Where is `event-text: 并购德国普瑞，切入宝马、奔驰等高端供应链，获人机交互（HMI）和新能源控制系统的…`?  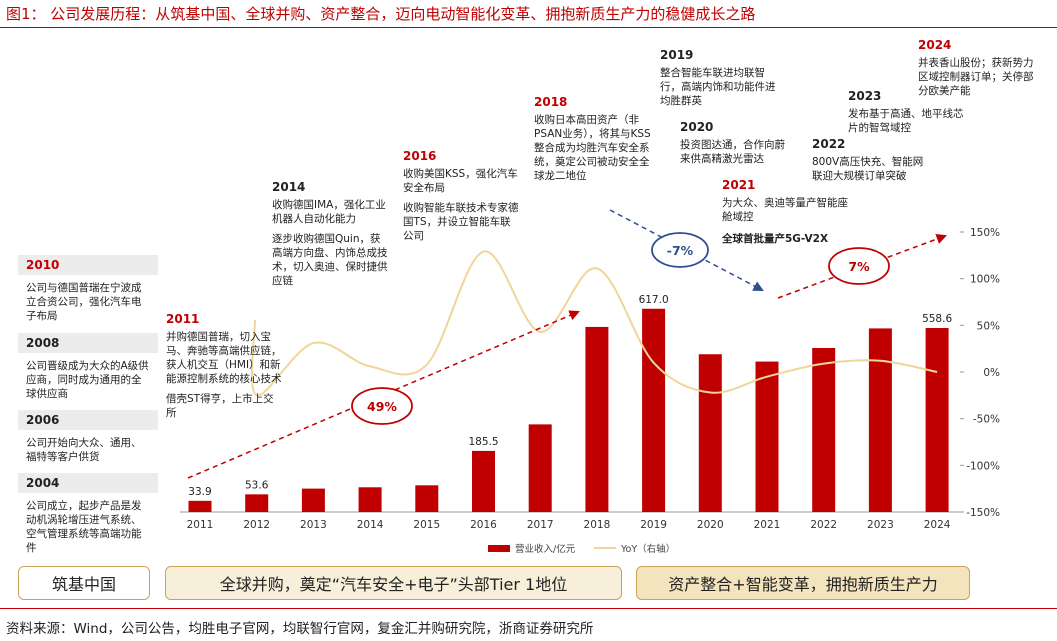 event-text: 并购德国普瑞，切入宝马、奔驰等高端供应链，获人机交互（HMI）和新能源控制系统的… is located at coordinates (224, 358).